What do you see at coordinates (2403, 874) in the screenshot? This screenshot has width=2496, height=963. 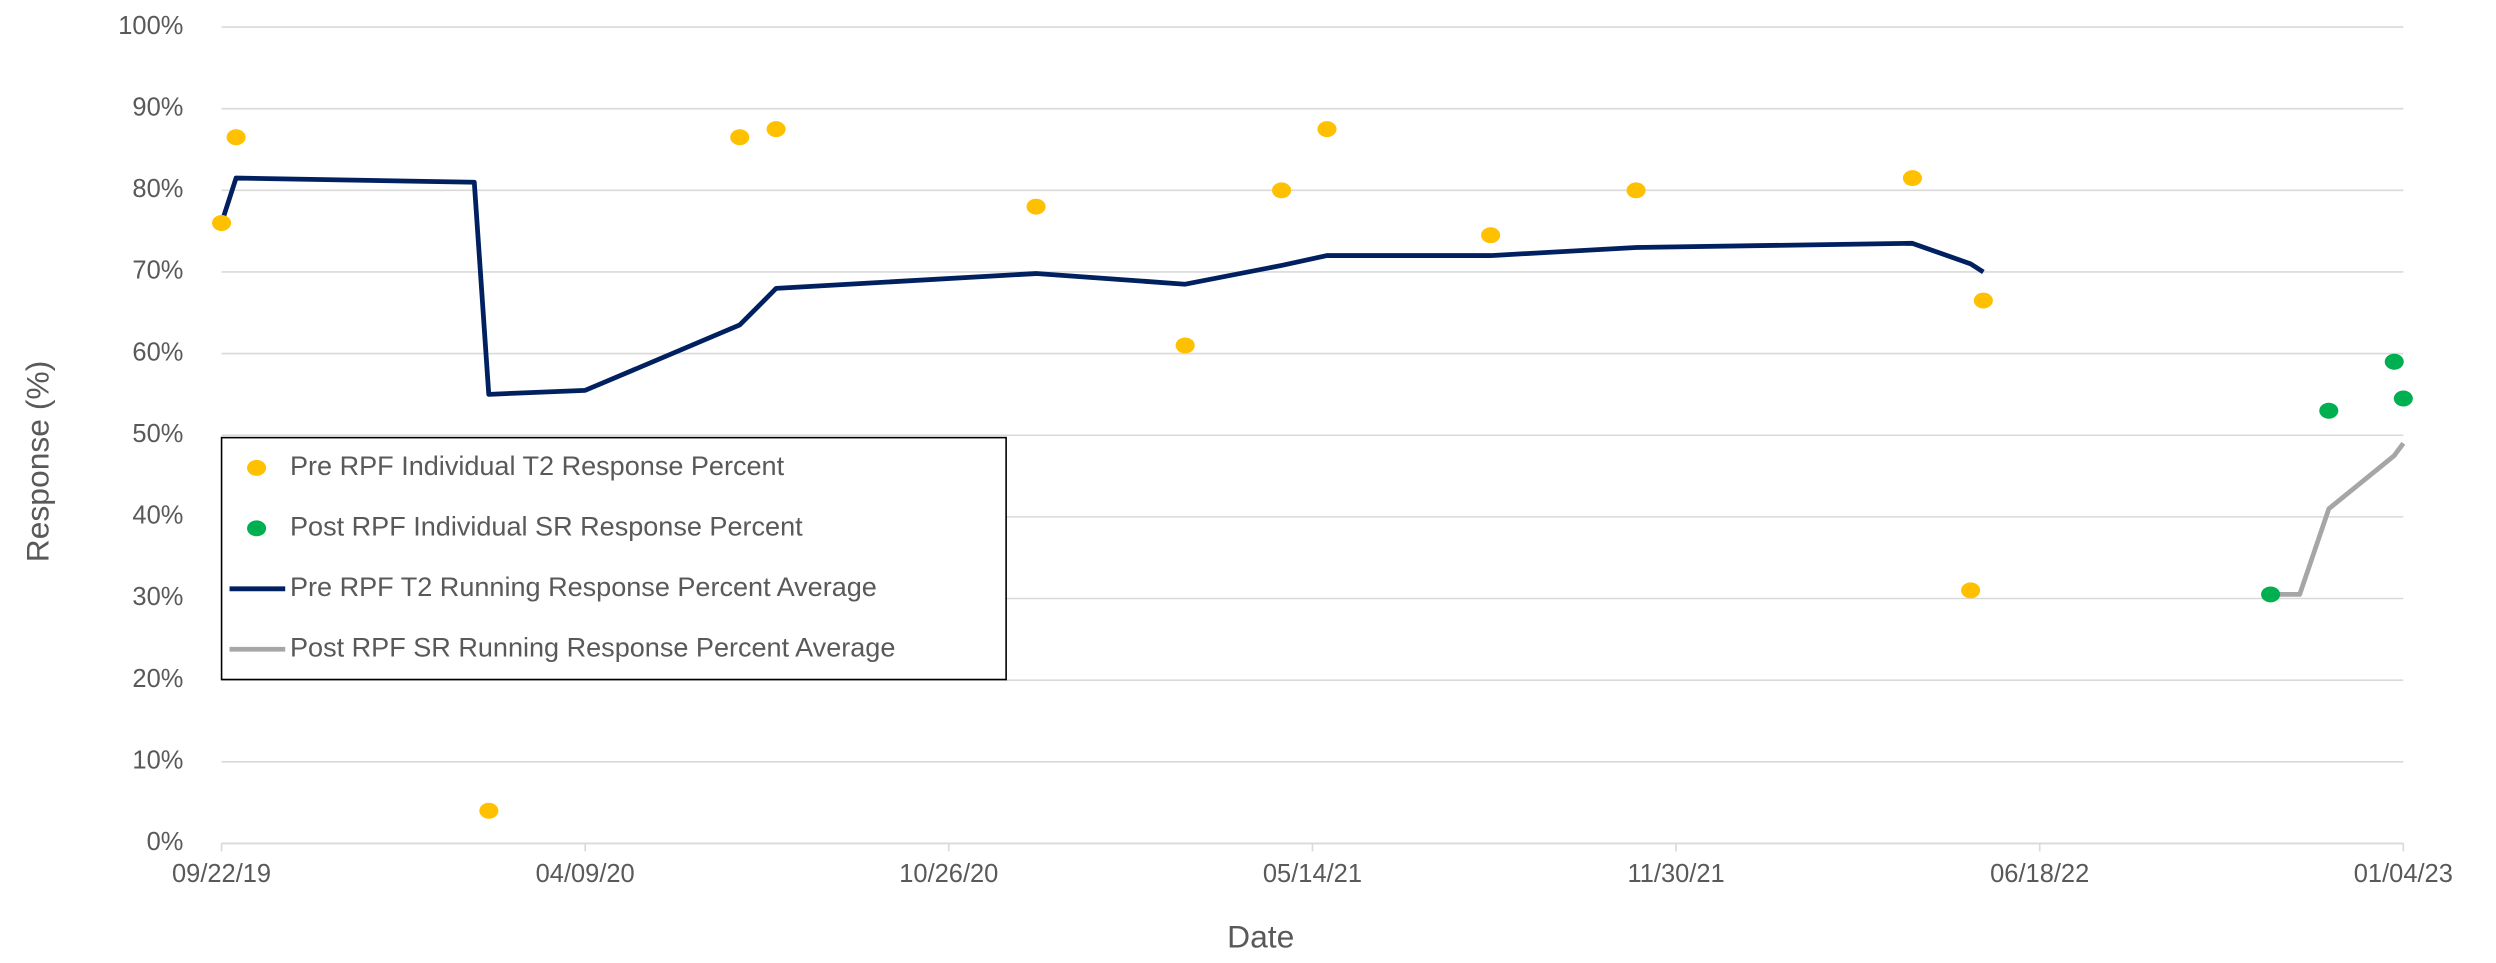 I see `x-tick-label: 01/04/23` at bounding box center [2403, 874].